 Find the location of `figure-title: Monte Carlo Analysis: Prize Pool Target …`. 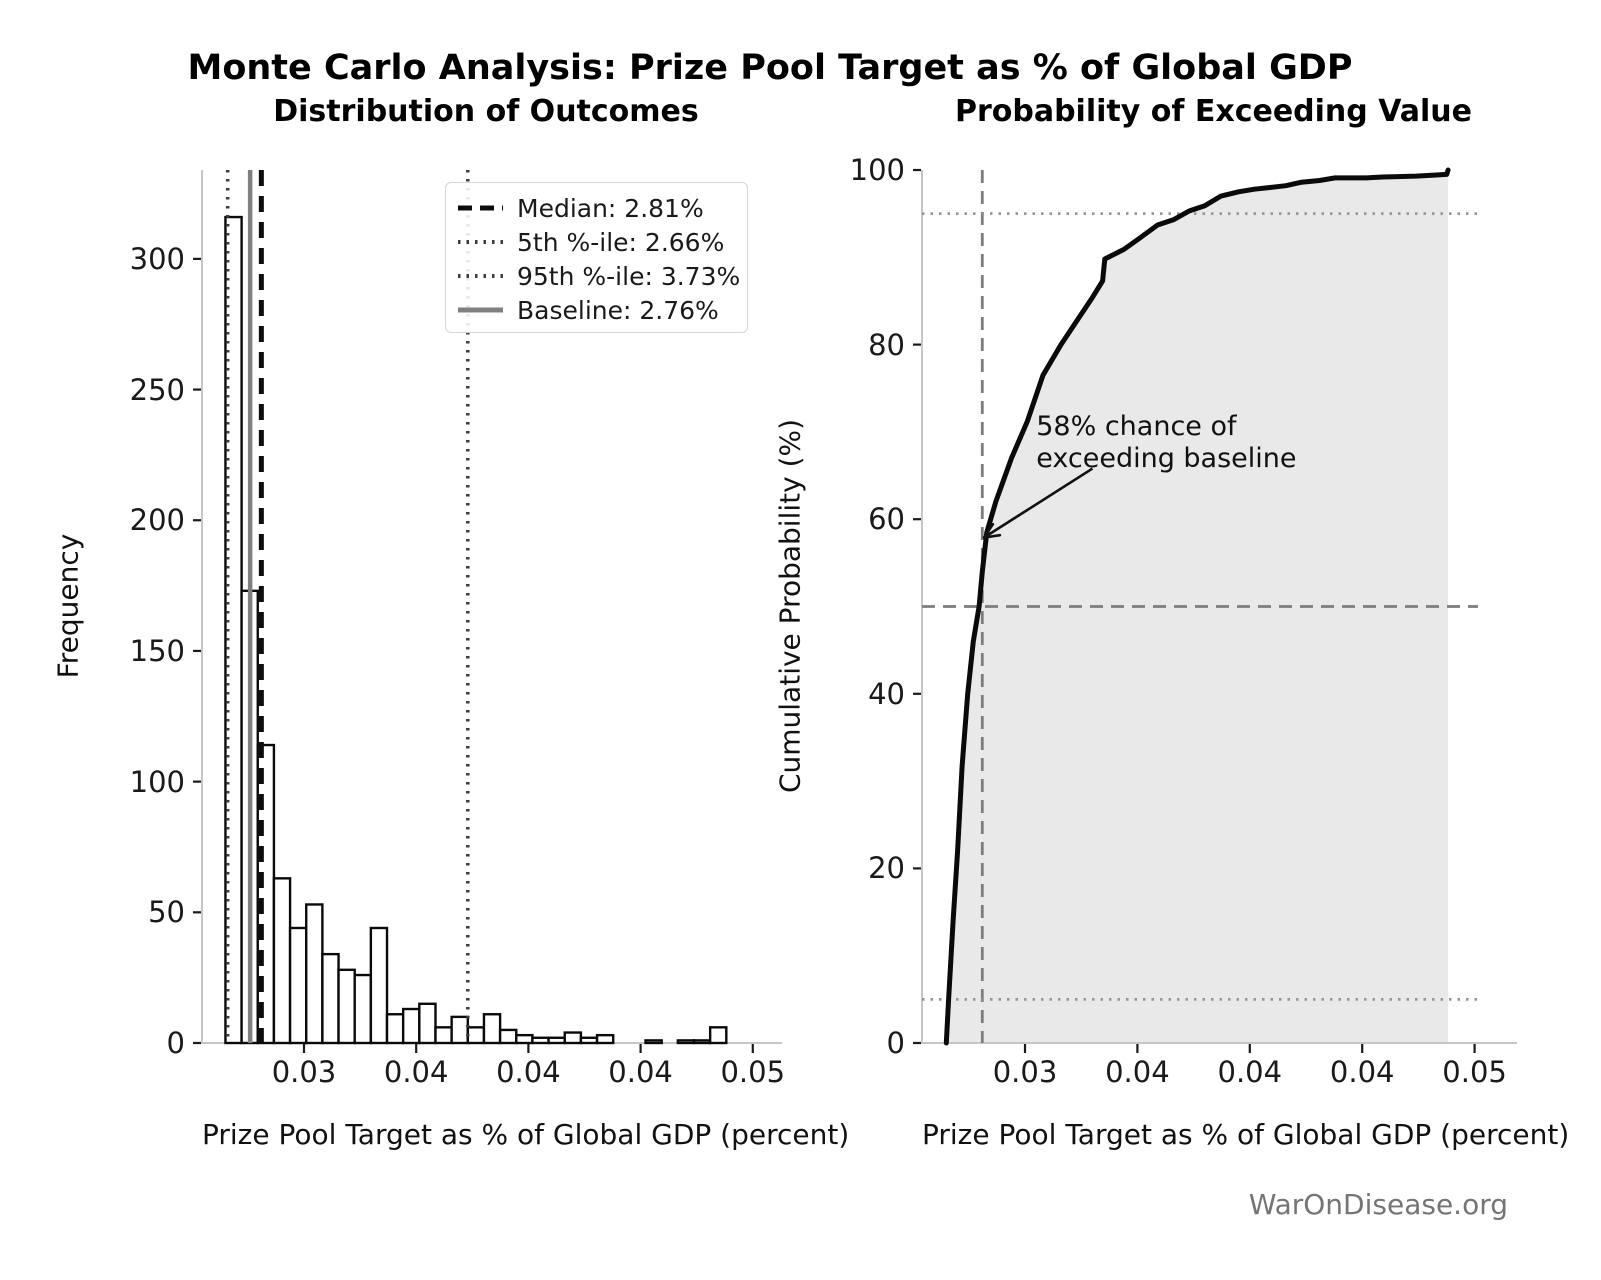

figure-title: Monte Carlo Analysis: Prize Pool Target … is located at coordinates (770, 68).